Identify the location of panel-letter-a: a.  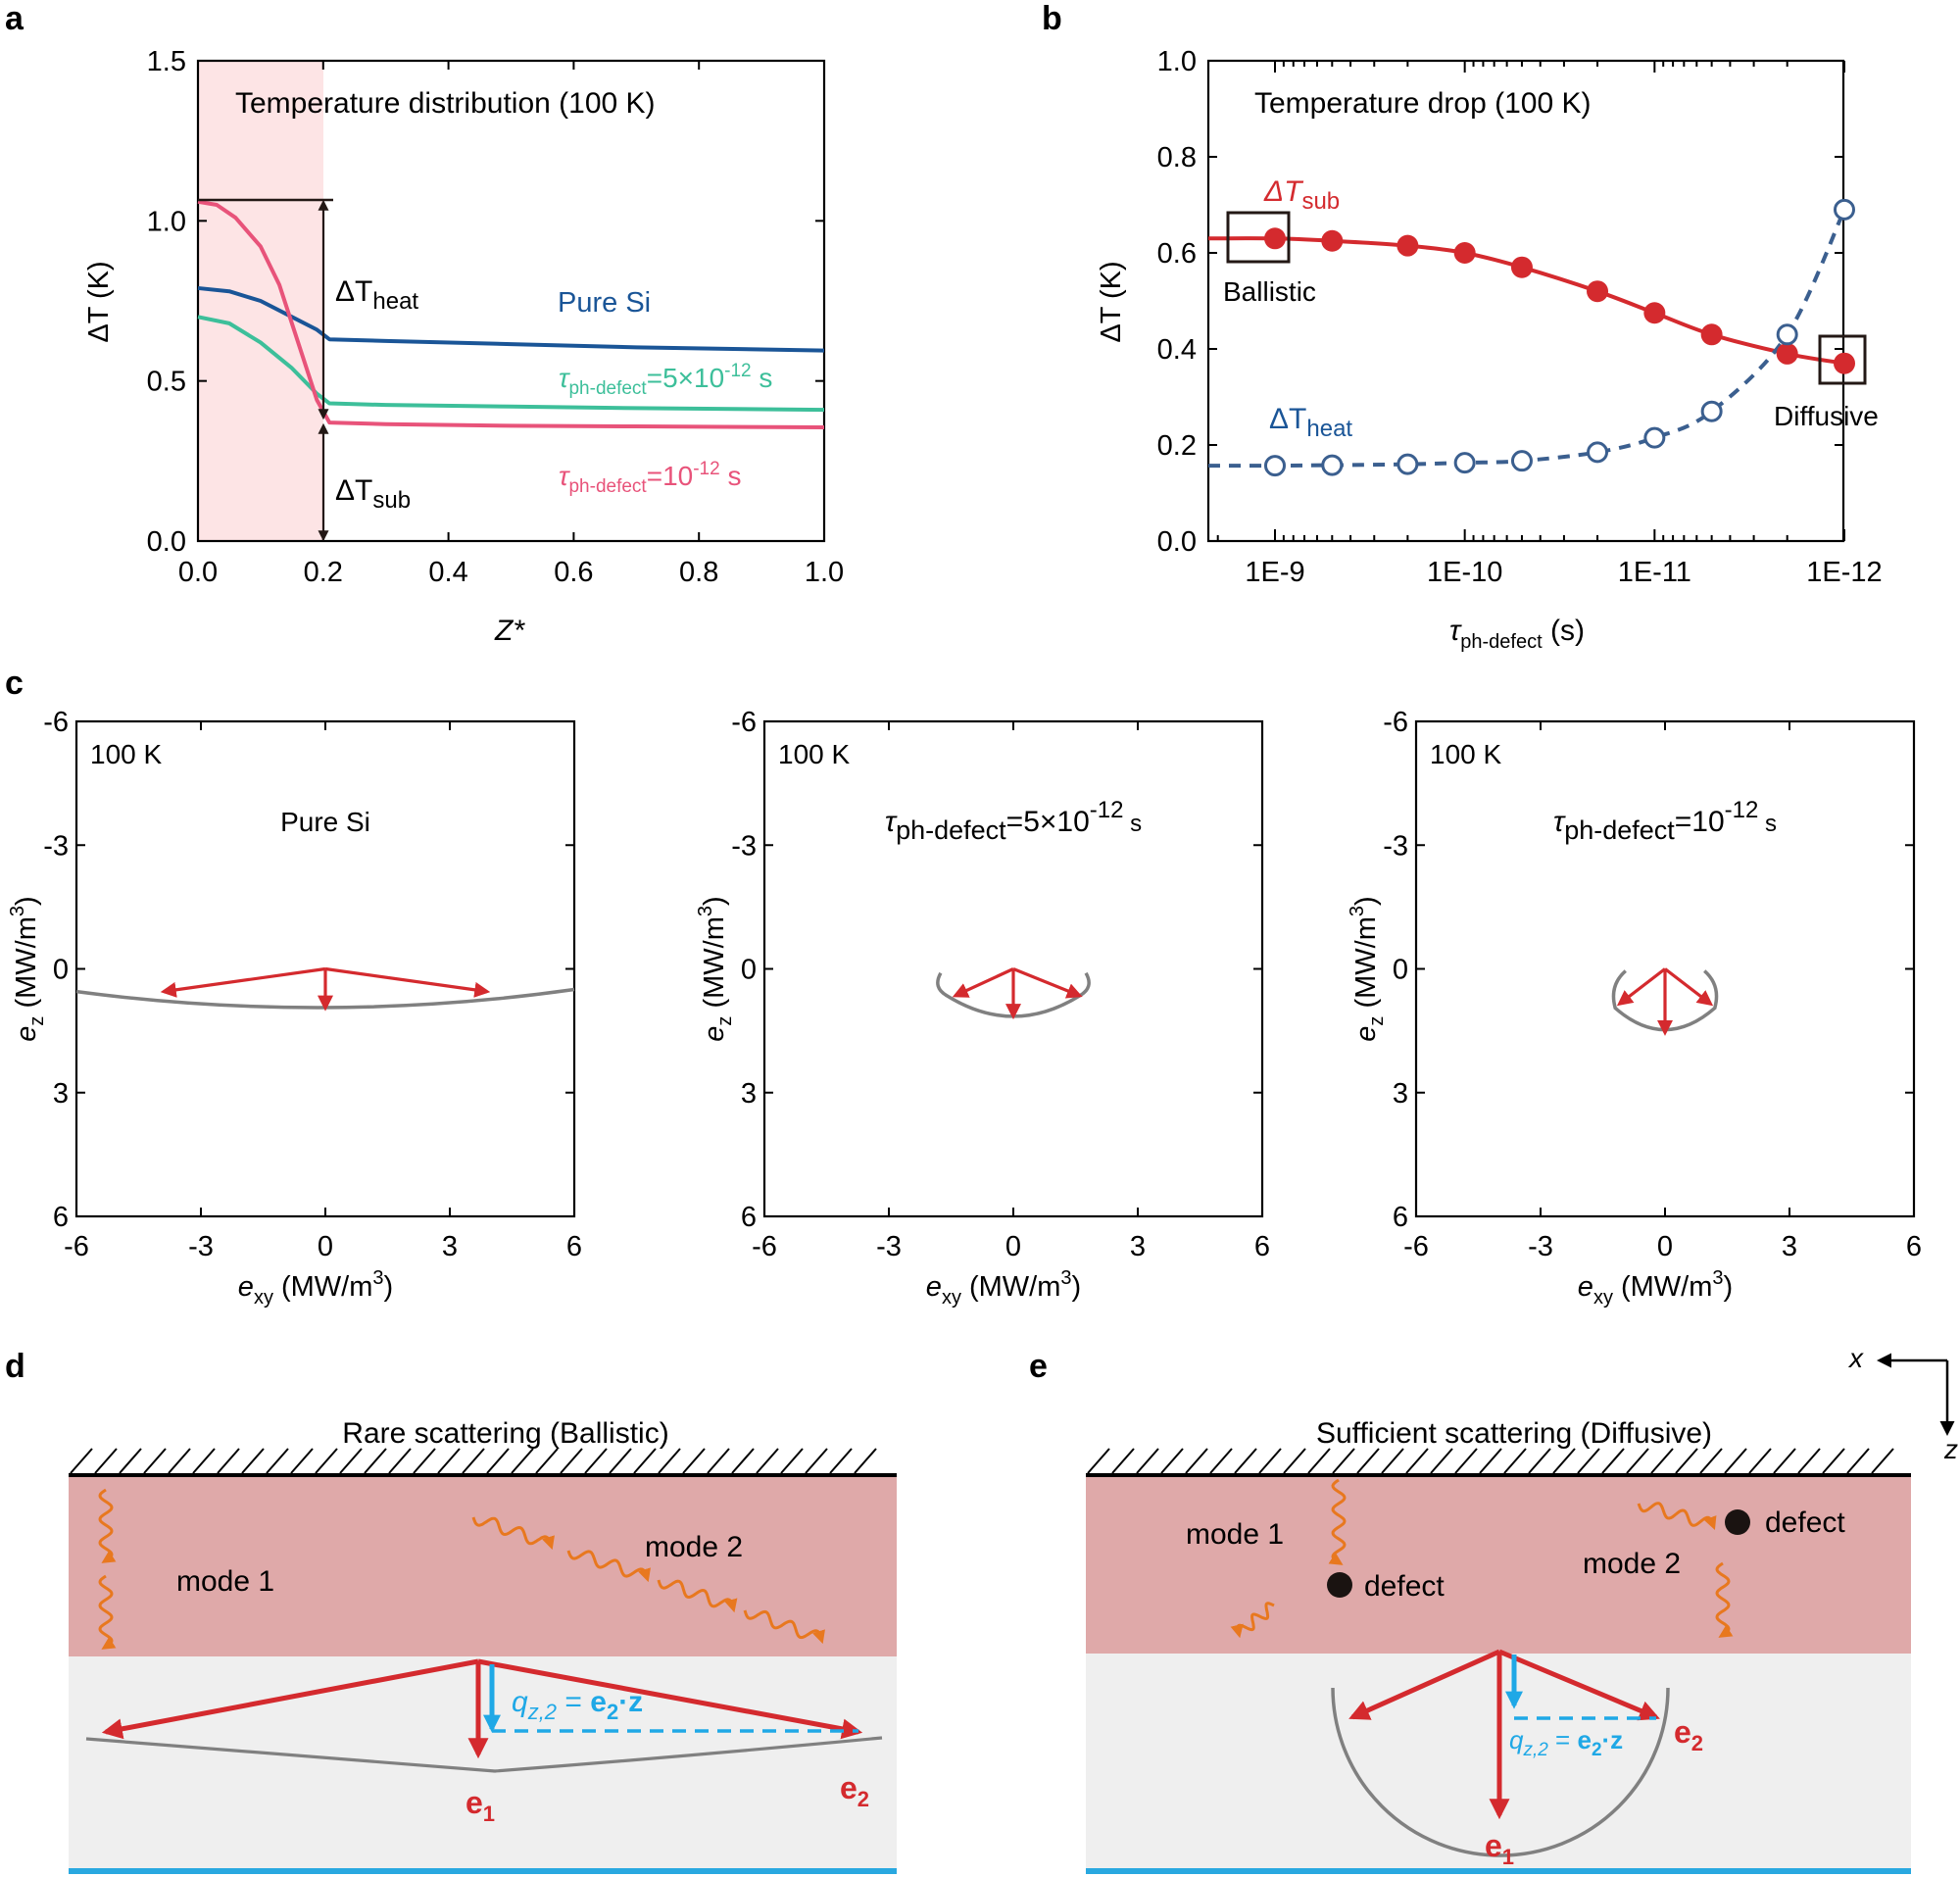
(14, 18).